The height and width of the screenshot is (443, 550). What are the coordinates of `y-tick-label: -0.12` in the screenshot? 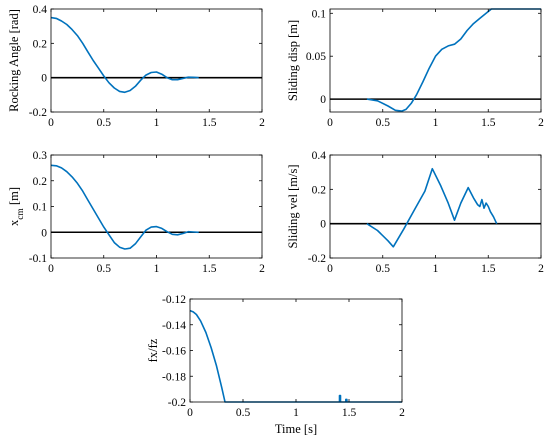 It's located at (174, 300).